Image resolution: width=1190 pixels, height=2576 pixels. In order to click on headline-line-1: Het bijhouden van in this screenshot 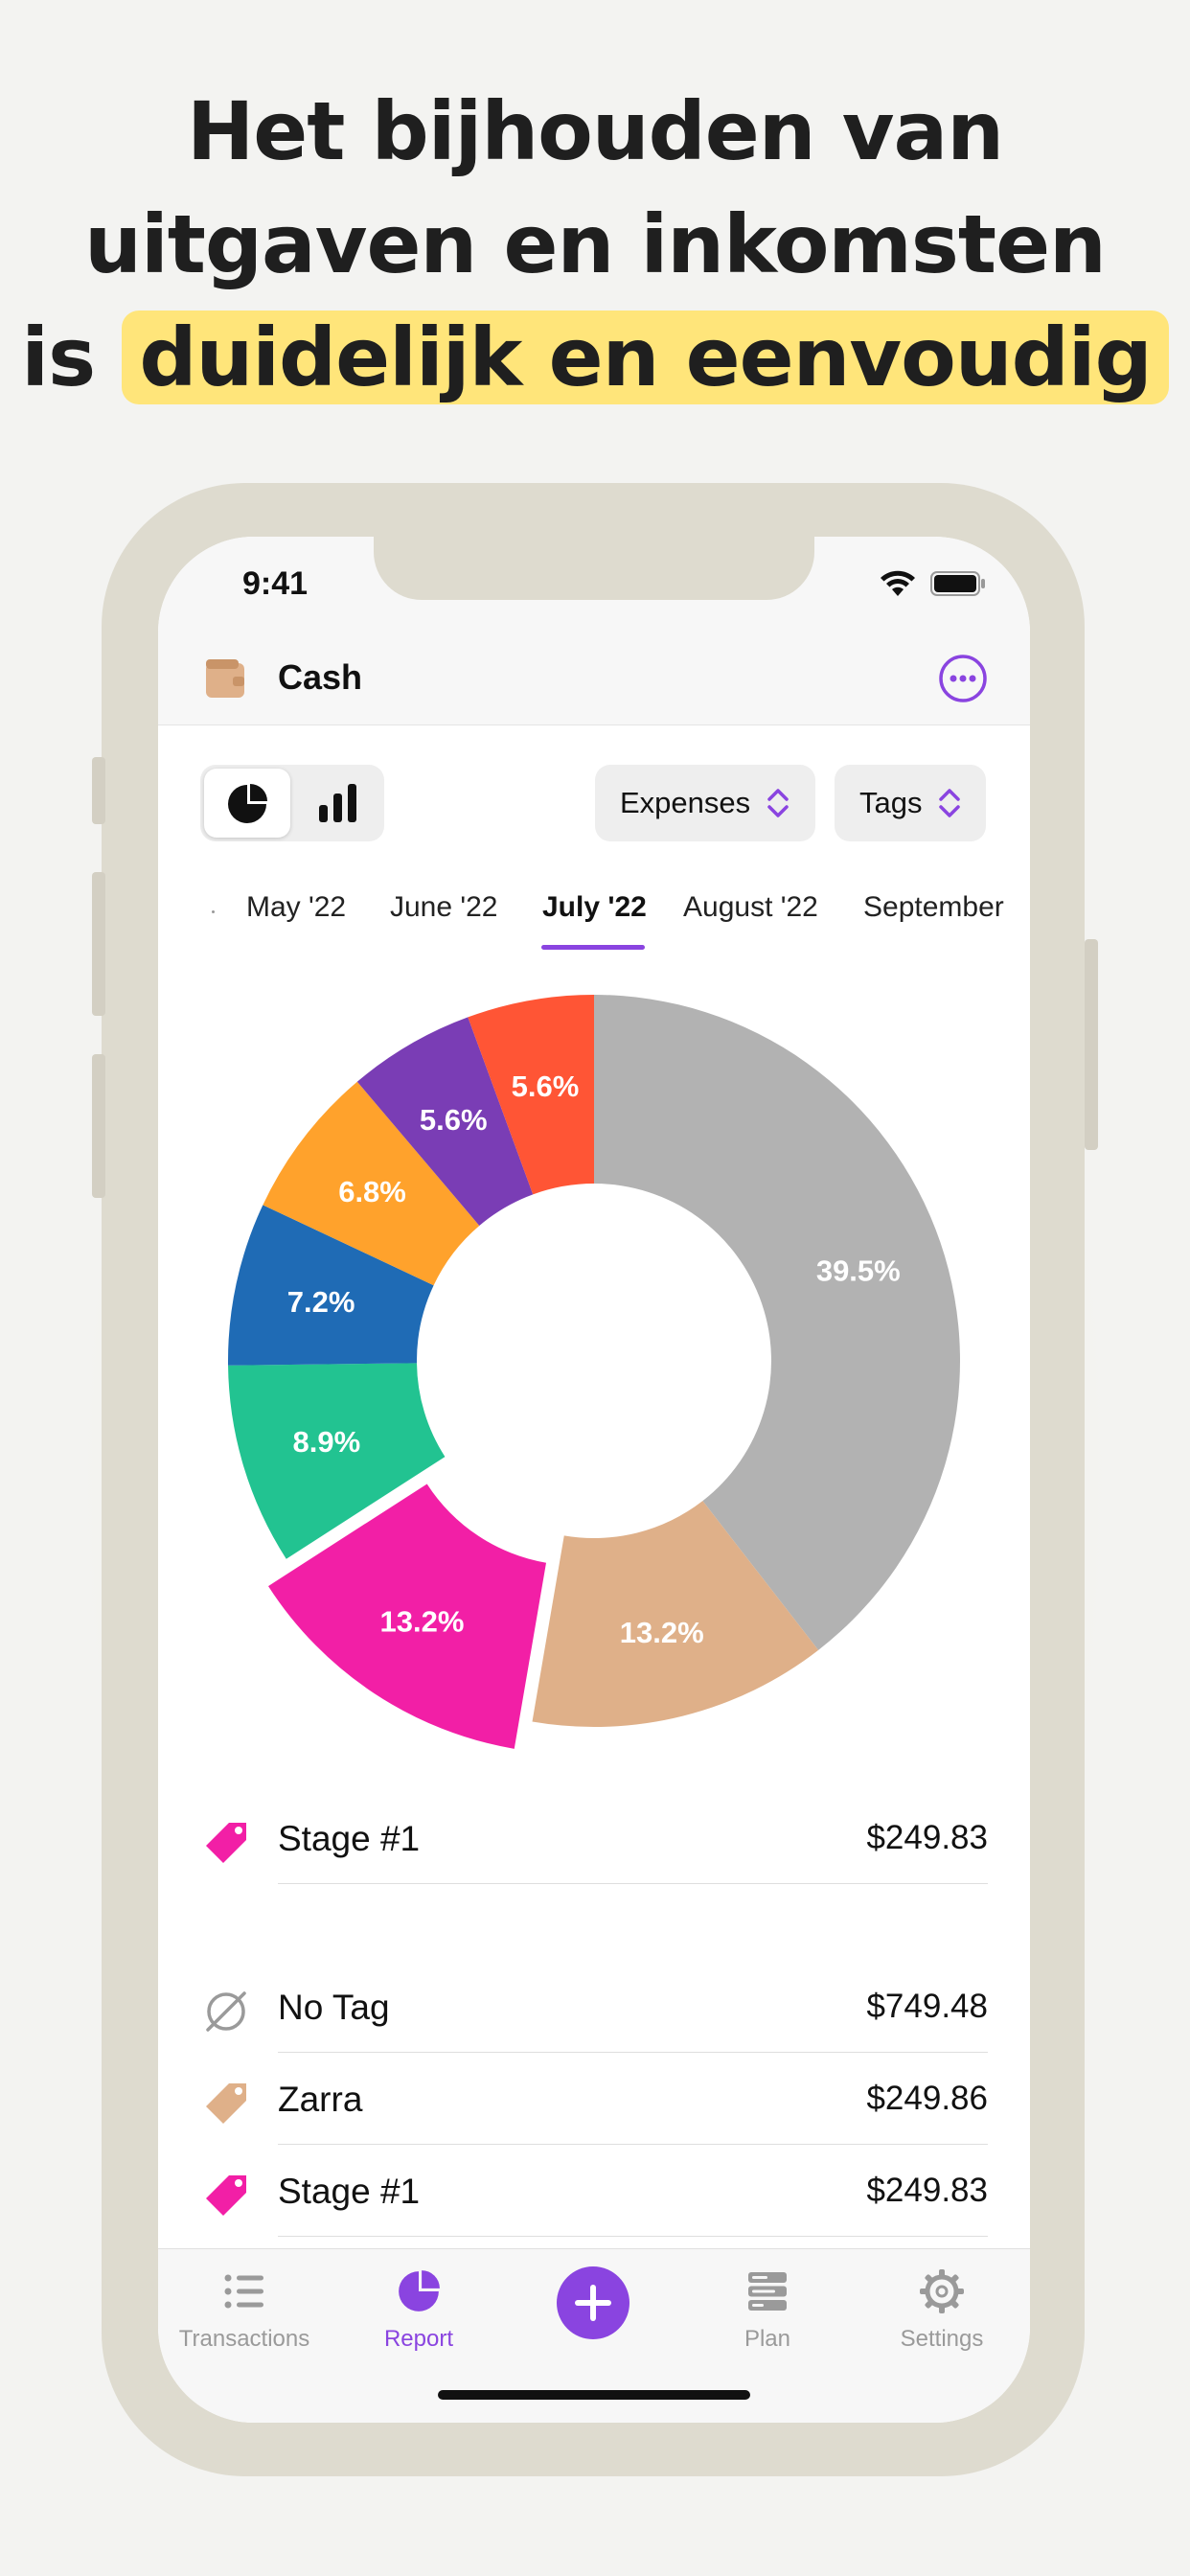, I will do `click(595, 131)`.